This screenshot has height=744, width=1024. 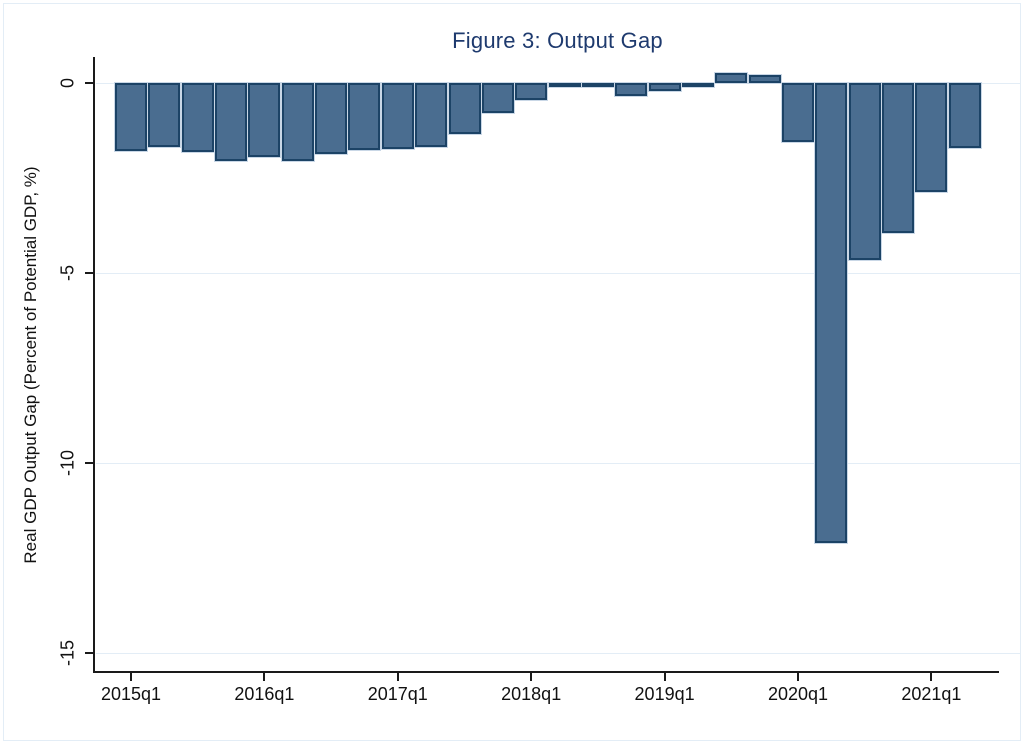 I want to click on x-axis-line, so click(x=546, y=672).